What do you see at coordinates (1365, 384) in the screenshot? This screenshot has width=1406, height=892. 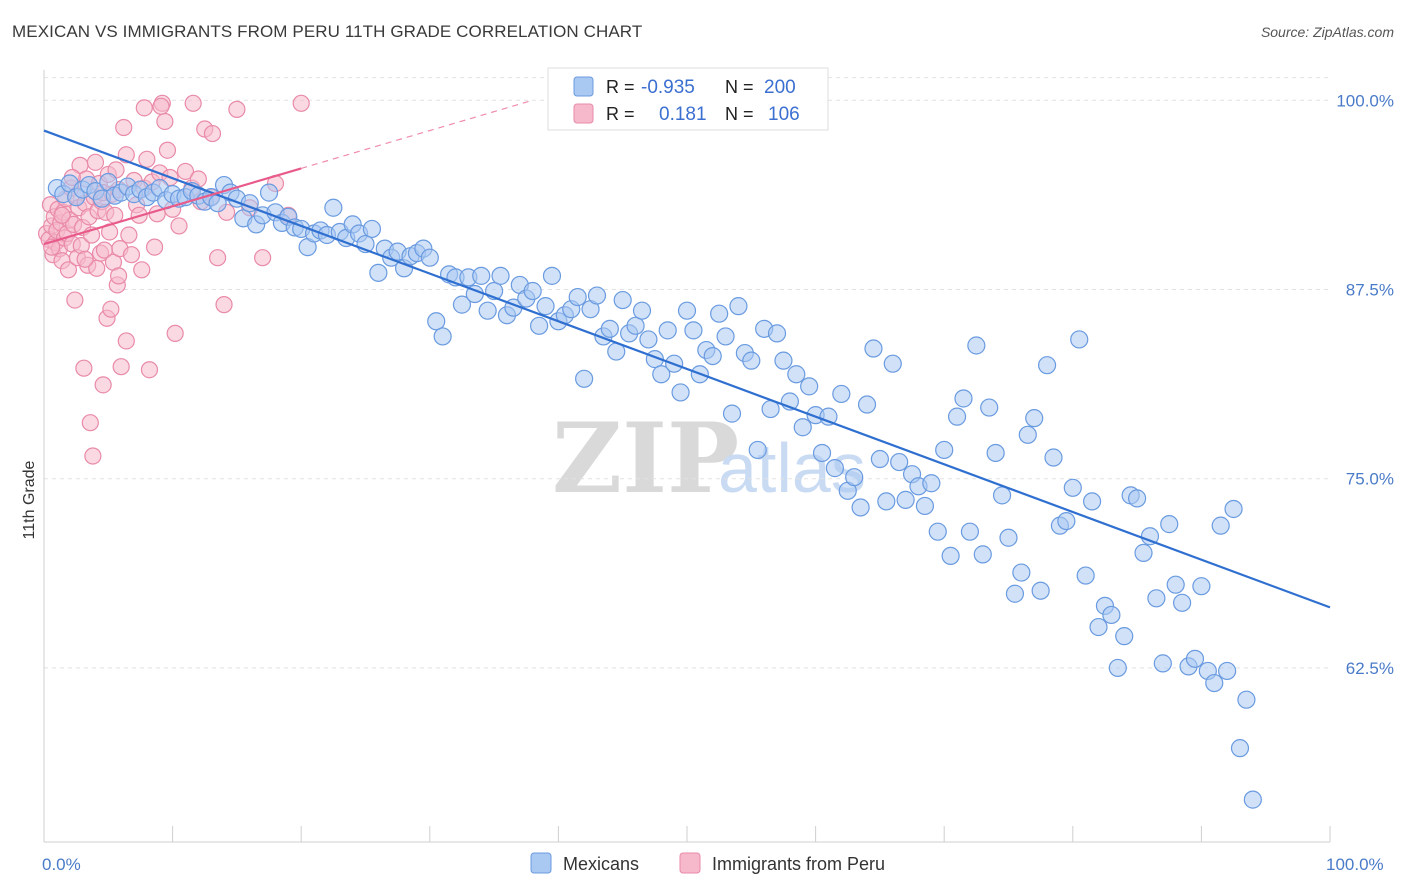 I see `y-tick-labels: 62.5% 75.0% 87.5% 100.0%` at bounding box center [1365, 384].